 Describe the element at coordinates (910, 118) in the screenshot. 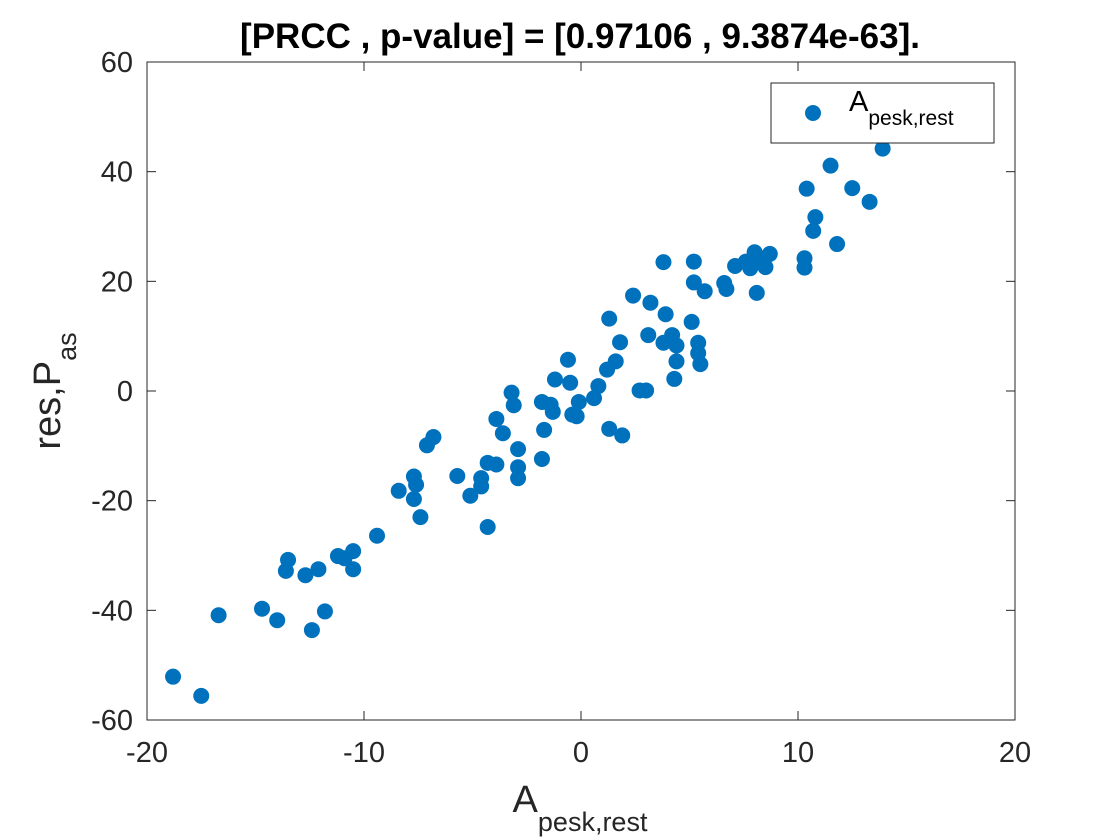

I see `legend-label-subscript: pesk,rest` at that location.